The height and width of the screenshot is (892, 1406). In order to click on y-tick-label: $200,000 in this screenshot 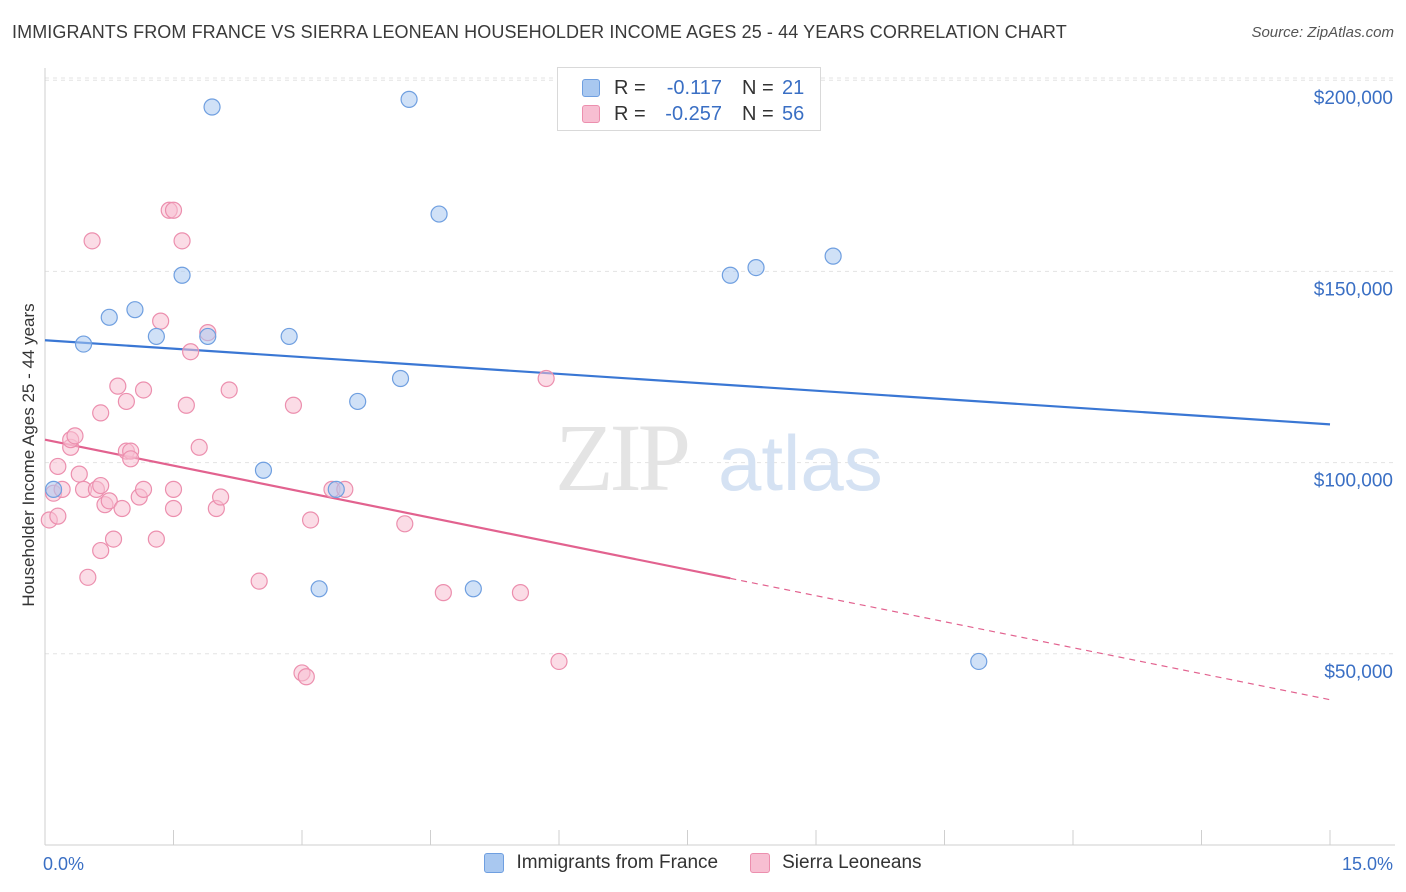, I will do `click(1353, 98)`.